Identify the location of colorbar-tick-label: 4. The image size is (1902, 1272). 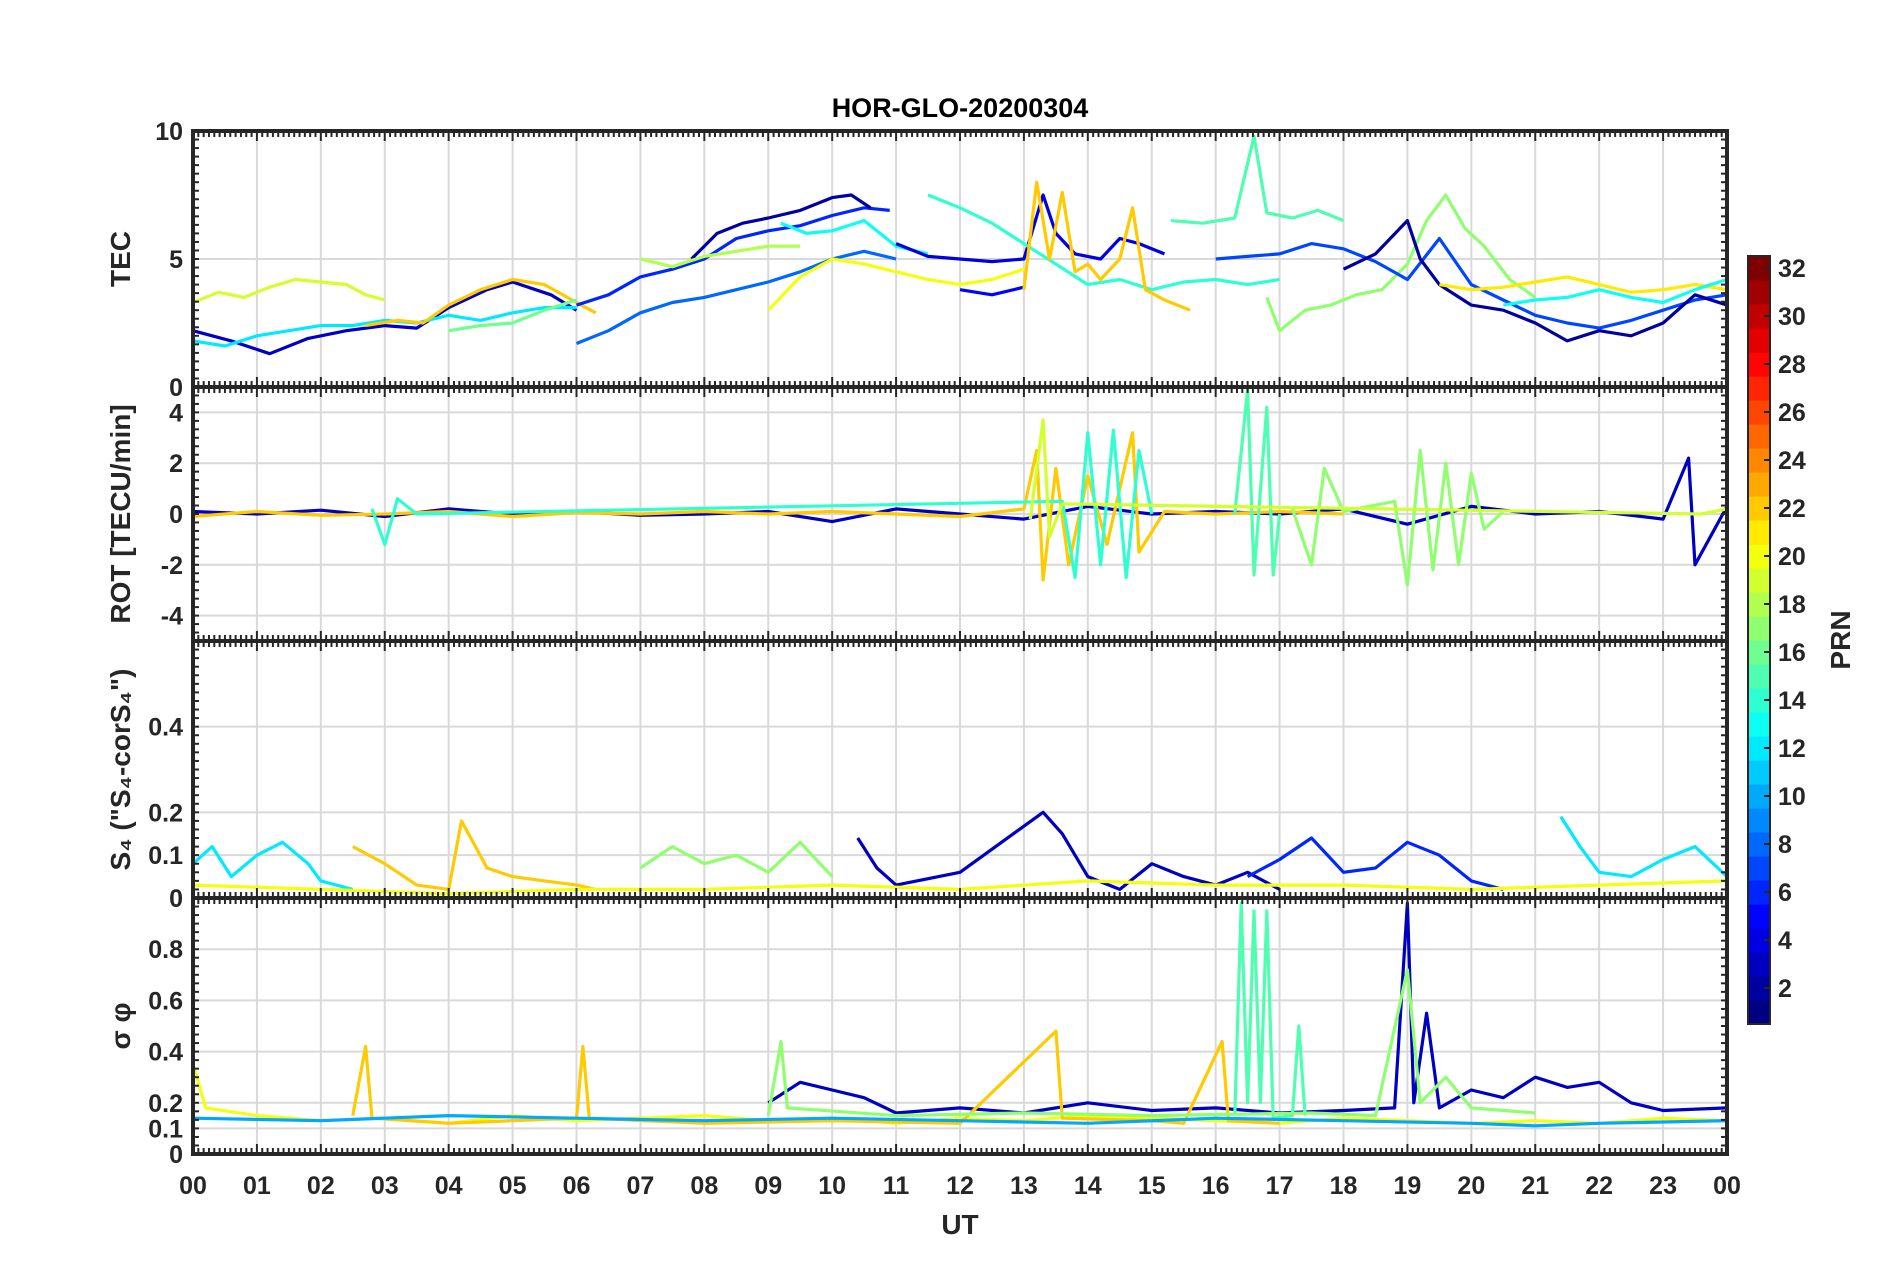
(1785, 941).